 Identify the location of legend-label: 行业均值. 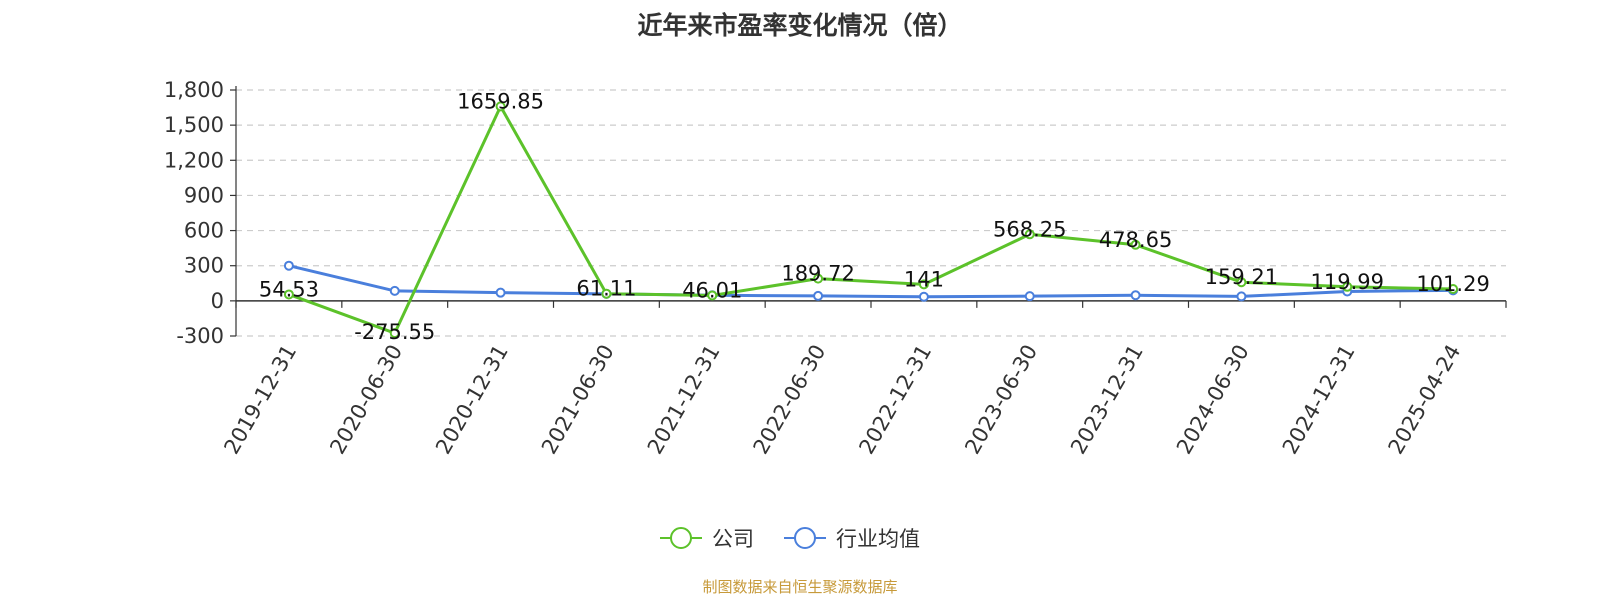
(878, 539).